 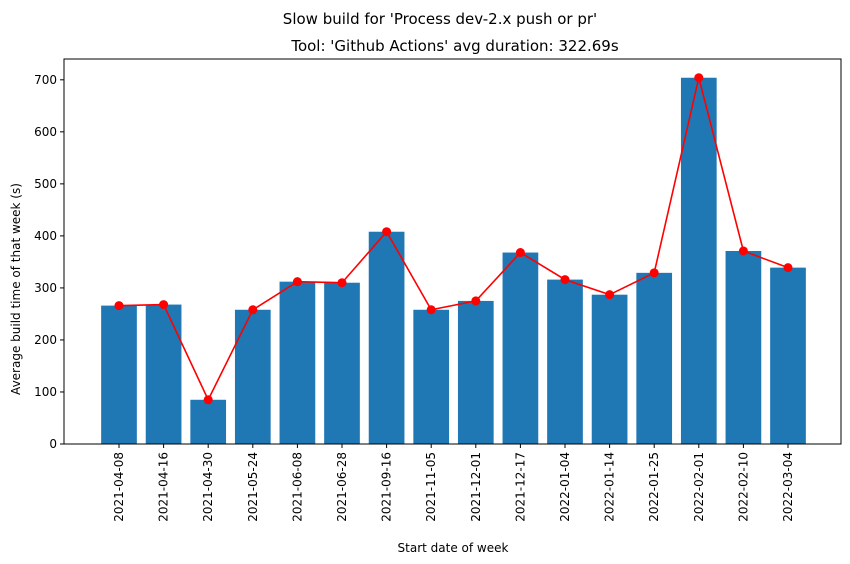 What do you see at coordinates (119, 487) in the screenshot?
I see `x-tick-label-2021-04-08: 2021-04-08` at bounding box center [119, 487].